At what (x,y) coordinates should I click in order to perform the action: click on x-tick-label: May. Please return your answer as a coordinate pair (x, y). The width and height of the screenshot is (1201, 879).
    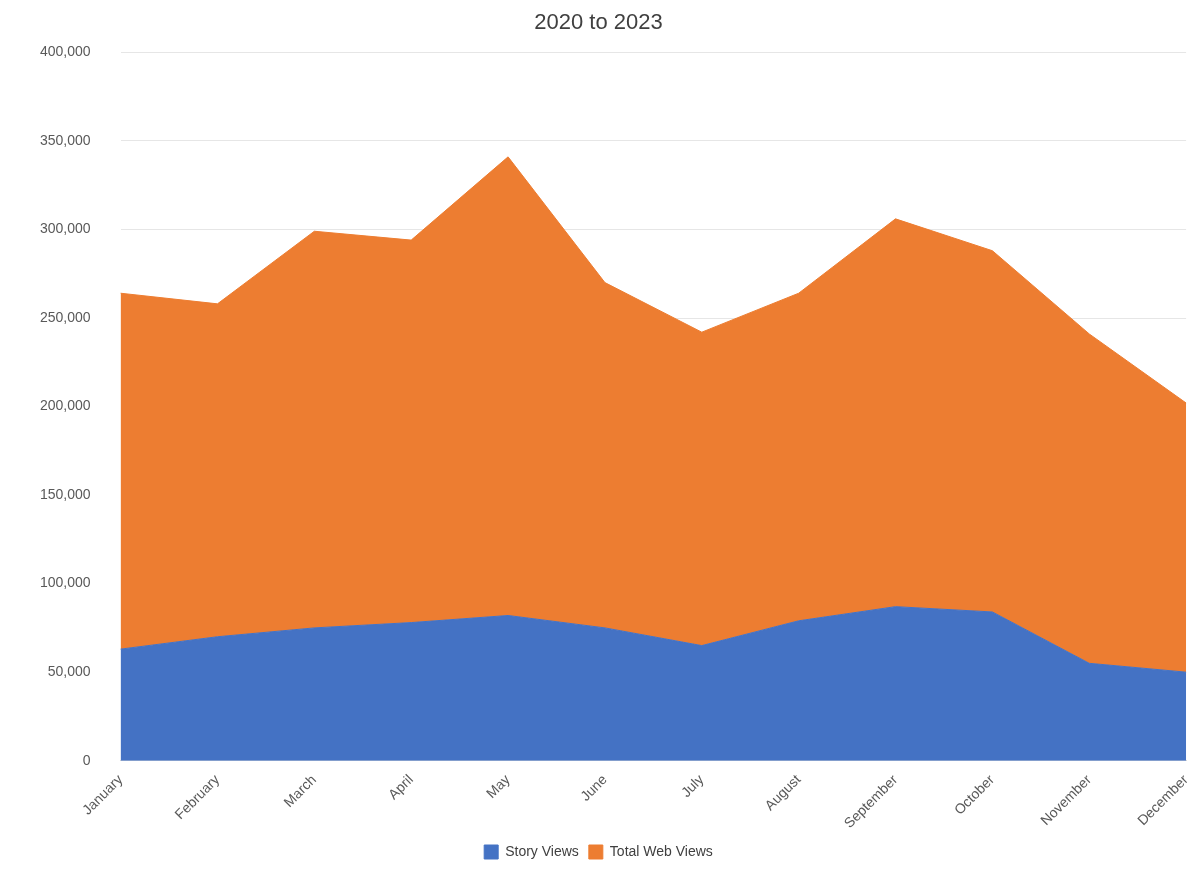
    Looking at the image, I should click on (497, 786).